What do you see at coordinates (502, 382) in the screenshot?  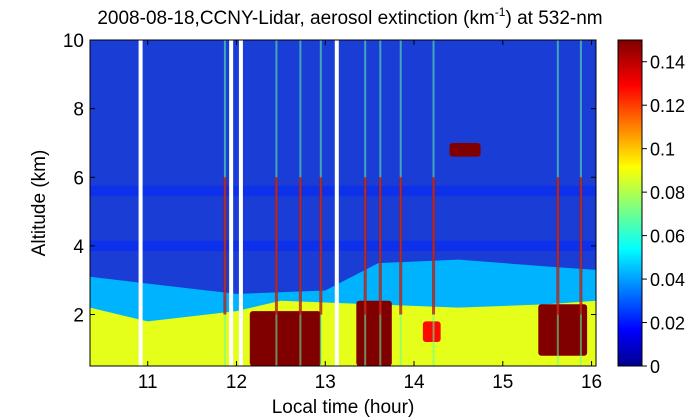 I see `x-tick-label: 15` at bounding box center [502, 382].